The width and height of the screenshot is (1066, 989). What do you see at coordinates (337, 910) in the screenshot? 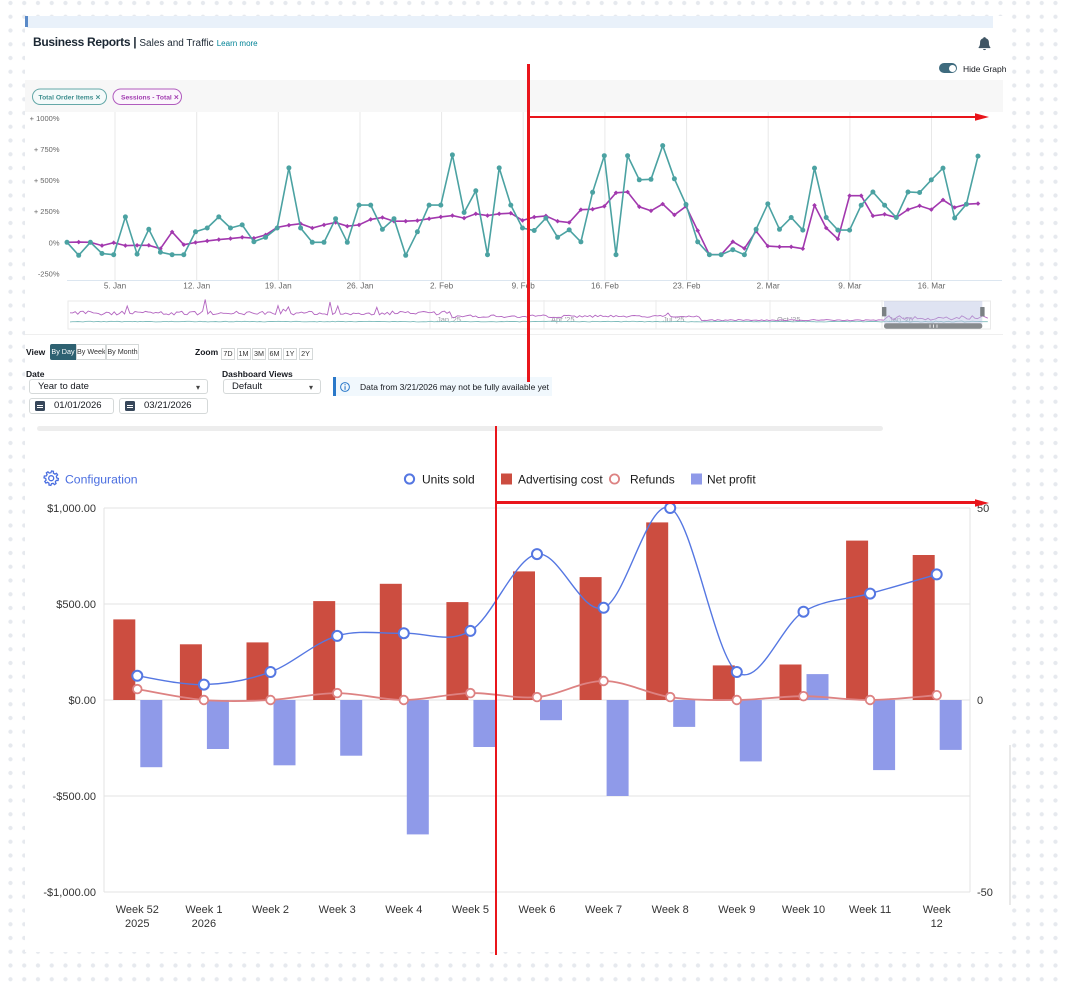
I see `svg-text: Week 3` at bounding box center [337, 910].